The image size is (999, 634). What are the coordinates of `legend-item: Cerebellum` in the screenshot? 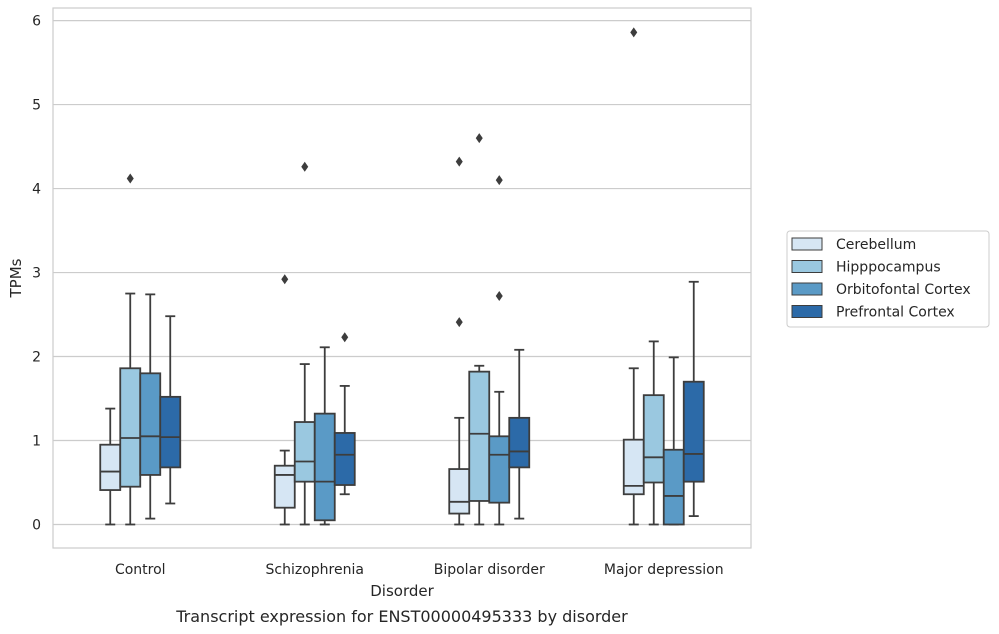 It's located at (853, 245).